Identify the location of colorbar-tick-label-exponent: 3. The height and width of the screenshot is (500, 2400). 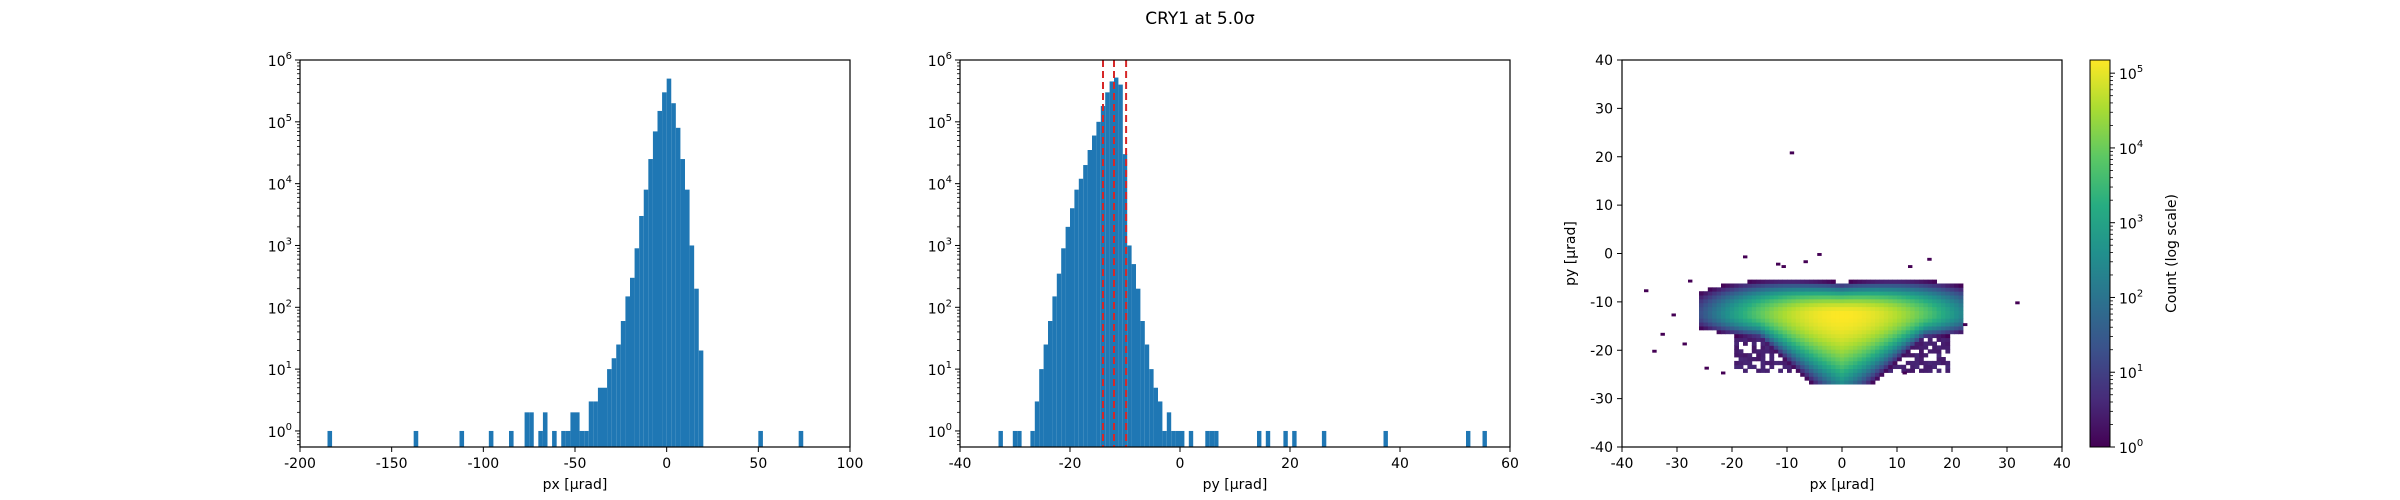
(2140, 219).